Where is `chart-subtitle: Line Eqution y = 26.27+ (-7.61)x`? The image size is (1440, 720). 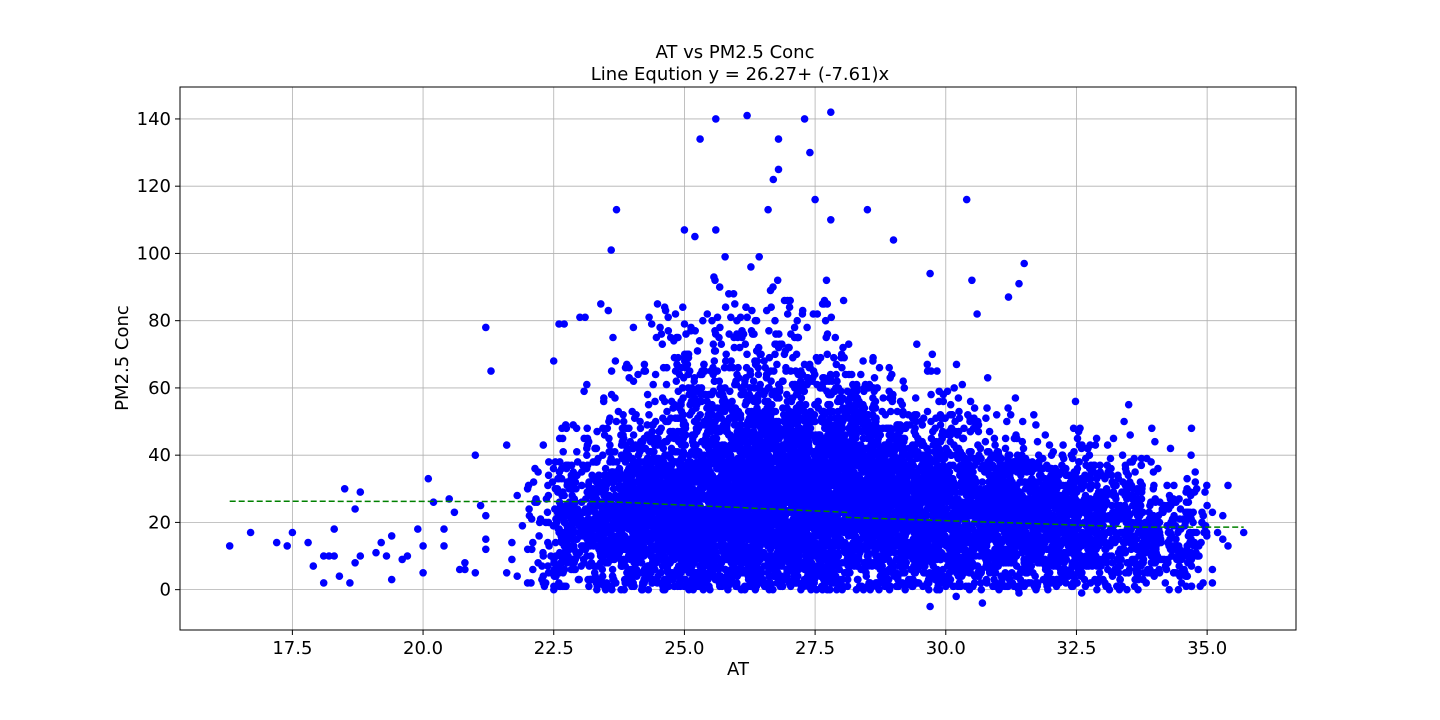 chart-subtitle: Line Eqution y = 26.27+ (-7.61)x is located at coordinates (740, 74).